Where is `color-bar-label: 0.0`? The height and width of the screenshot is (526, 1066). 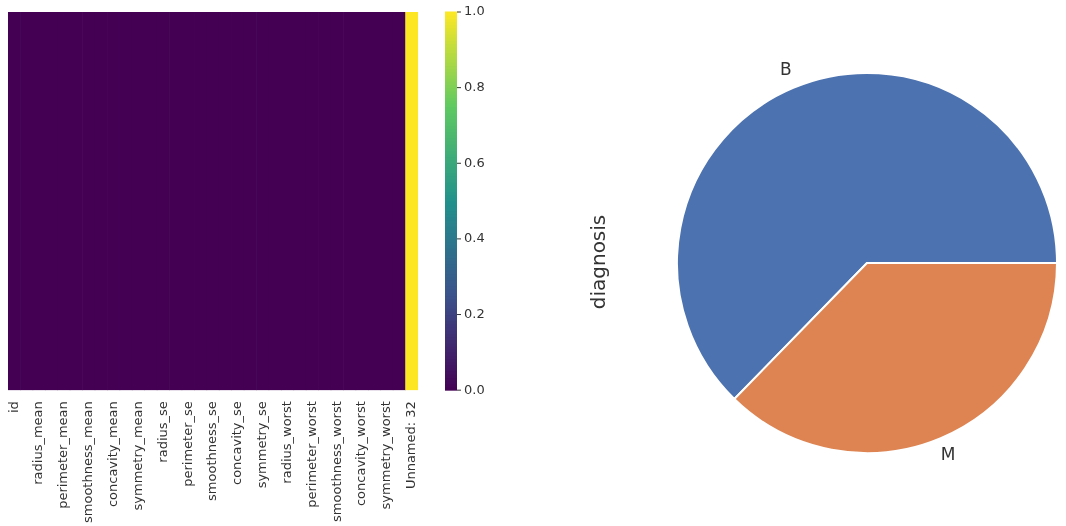 color-bar-label: 0.0 is located at coordinates (474, 389).